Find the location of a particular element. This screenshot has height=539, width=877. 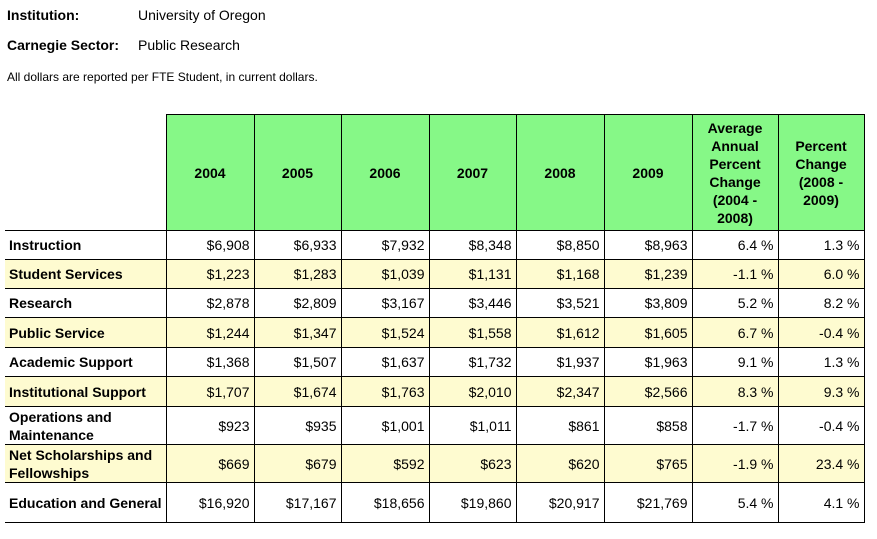

col-header: 2006 is located at coordinates (385, 172).